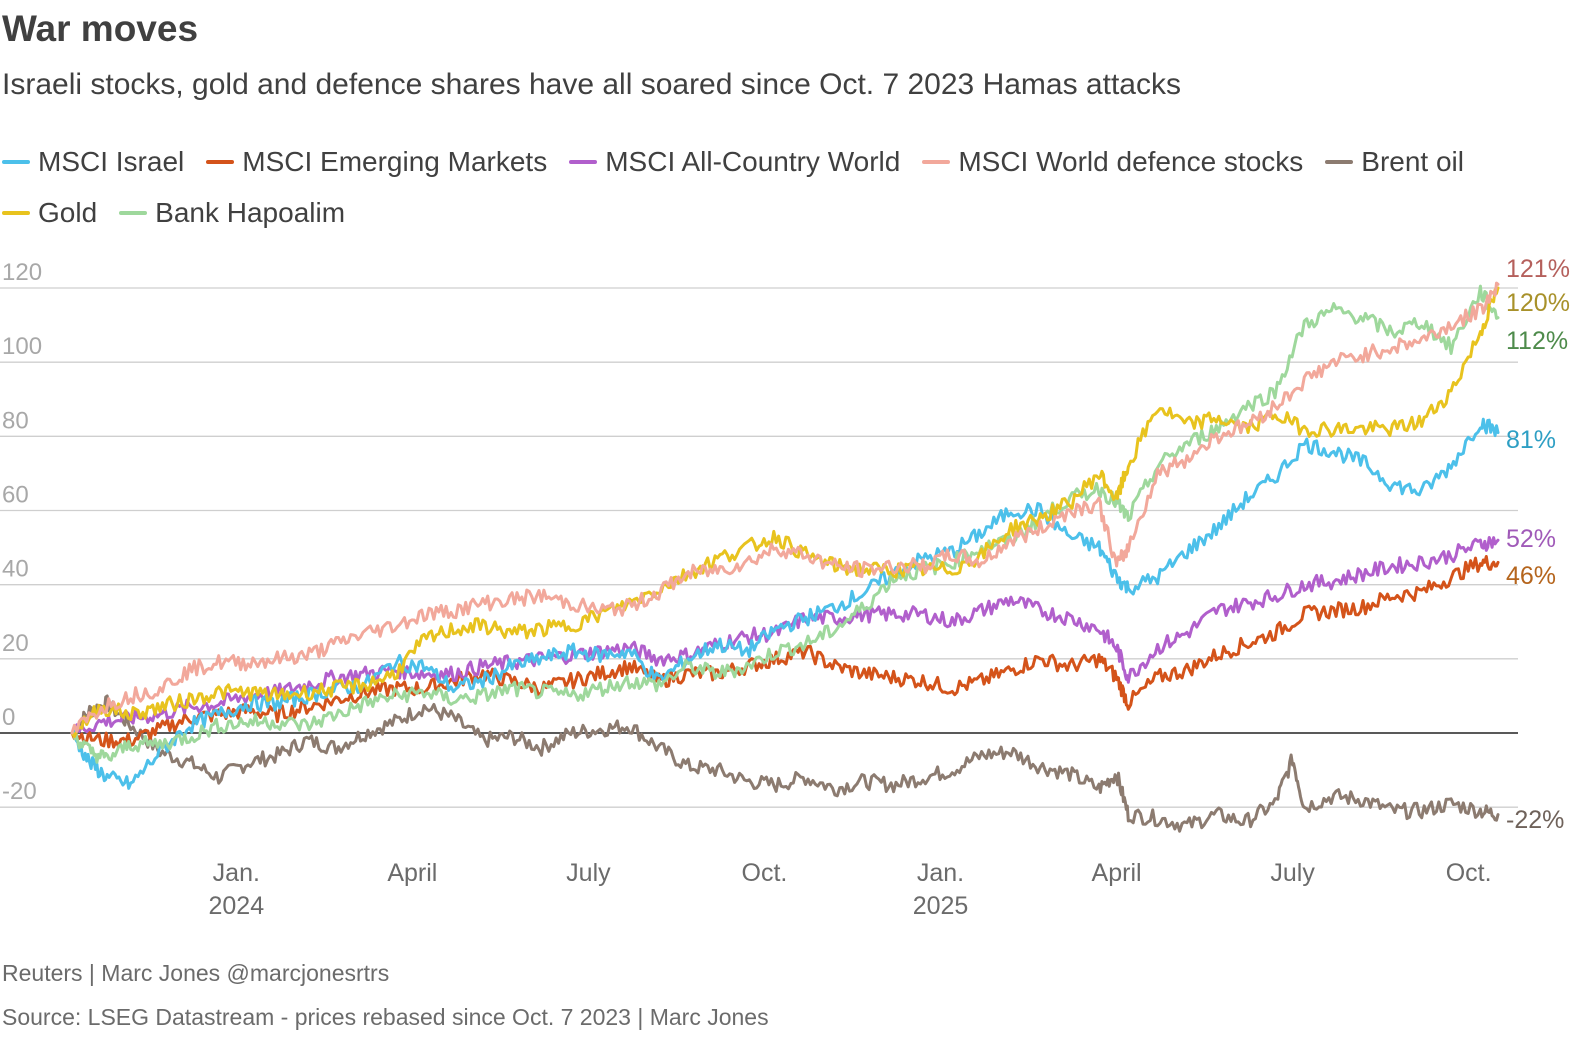 The image size is (1588, 1048). I want to click on legend-swatch-brent-oil, so click(1339, 161).